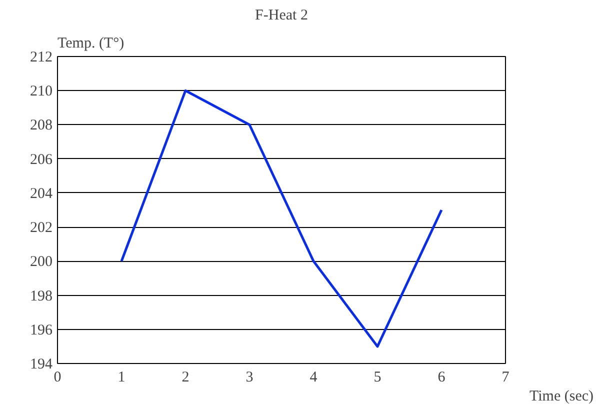 The width and height of the screenshot is (600, 411). What do you see at coordinates (41, 194) in the screenshot?
I see `y-tick-label: 204` at bounding box center [41, 194].